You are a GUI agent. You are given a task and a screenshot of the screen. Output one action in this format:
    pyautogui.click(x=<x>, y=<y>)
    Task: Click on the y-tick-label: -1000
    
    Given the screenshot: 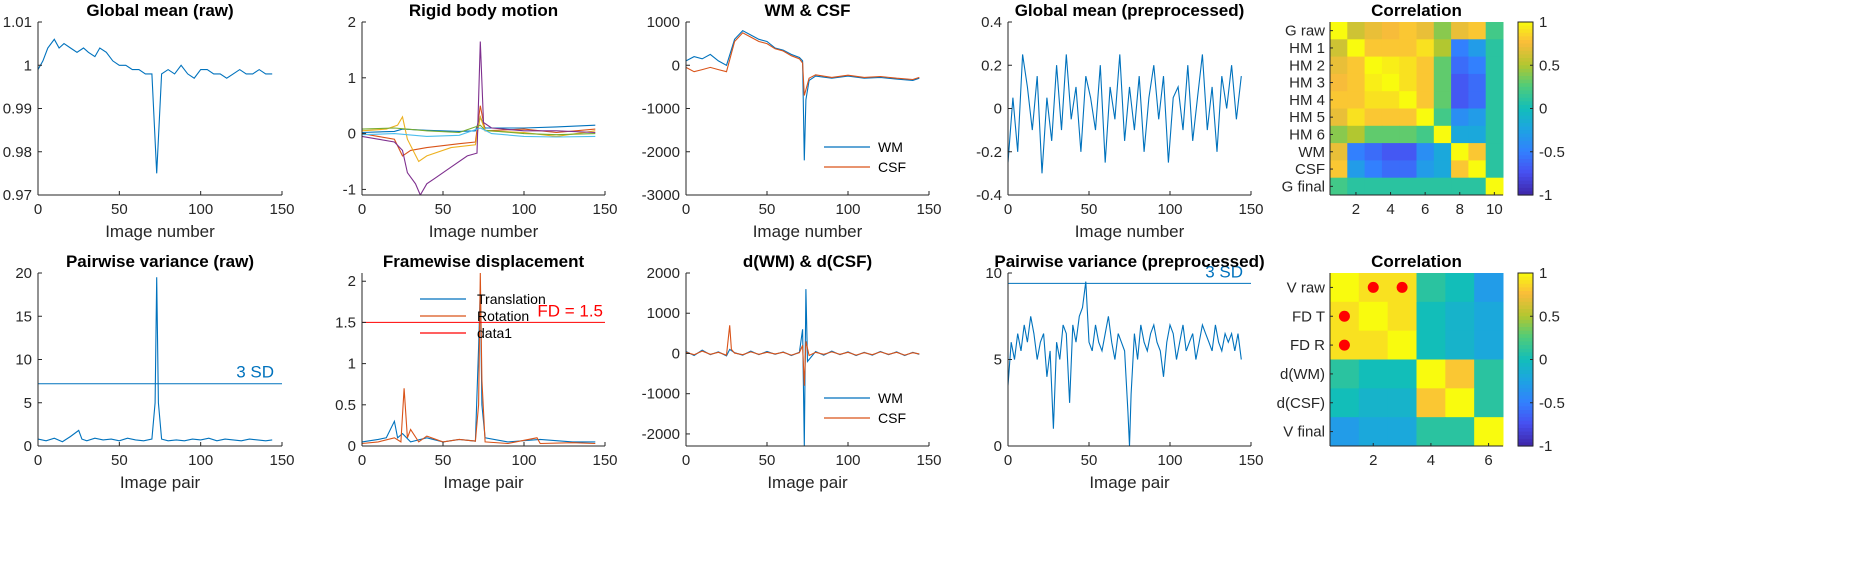 What is the action you would take?
    pyautogui.click(x=661, y=109)
    